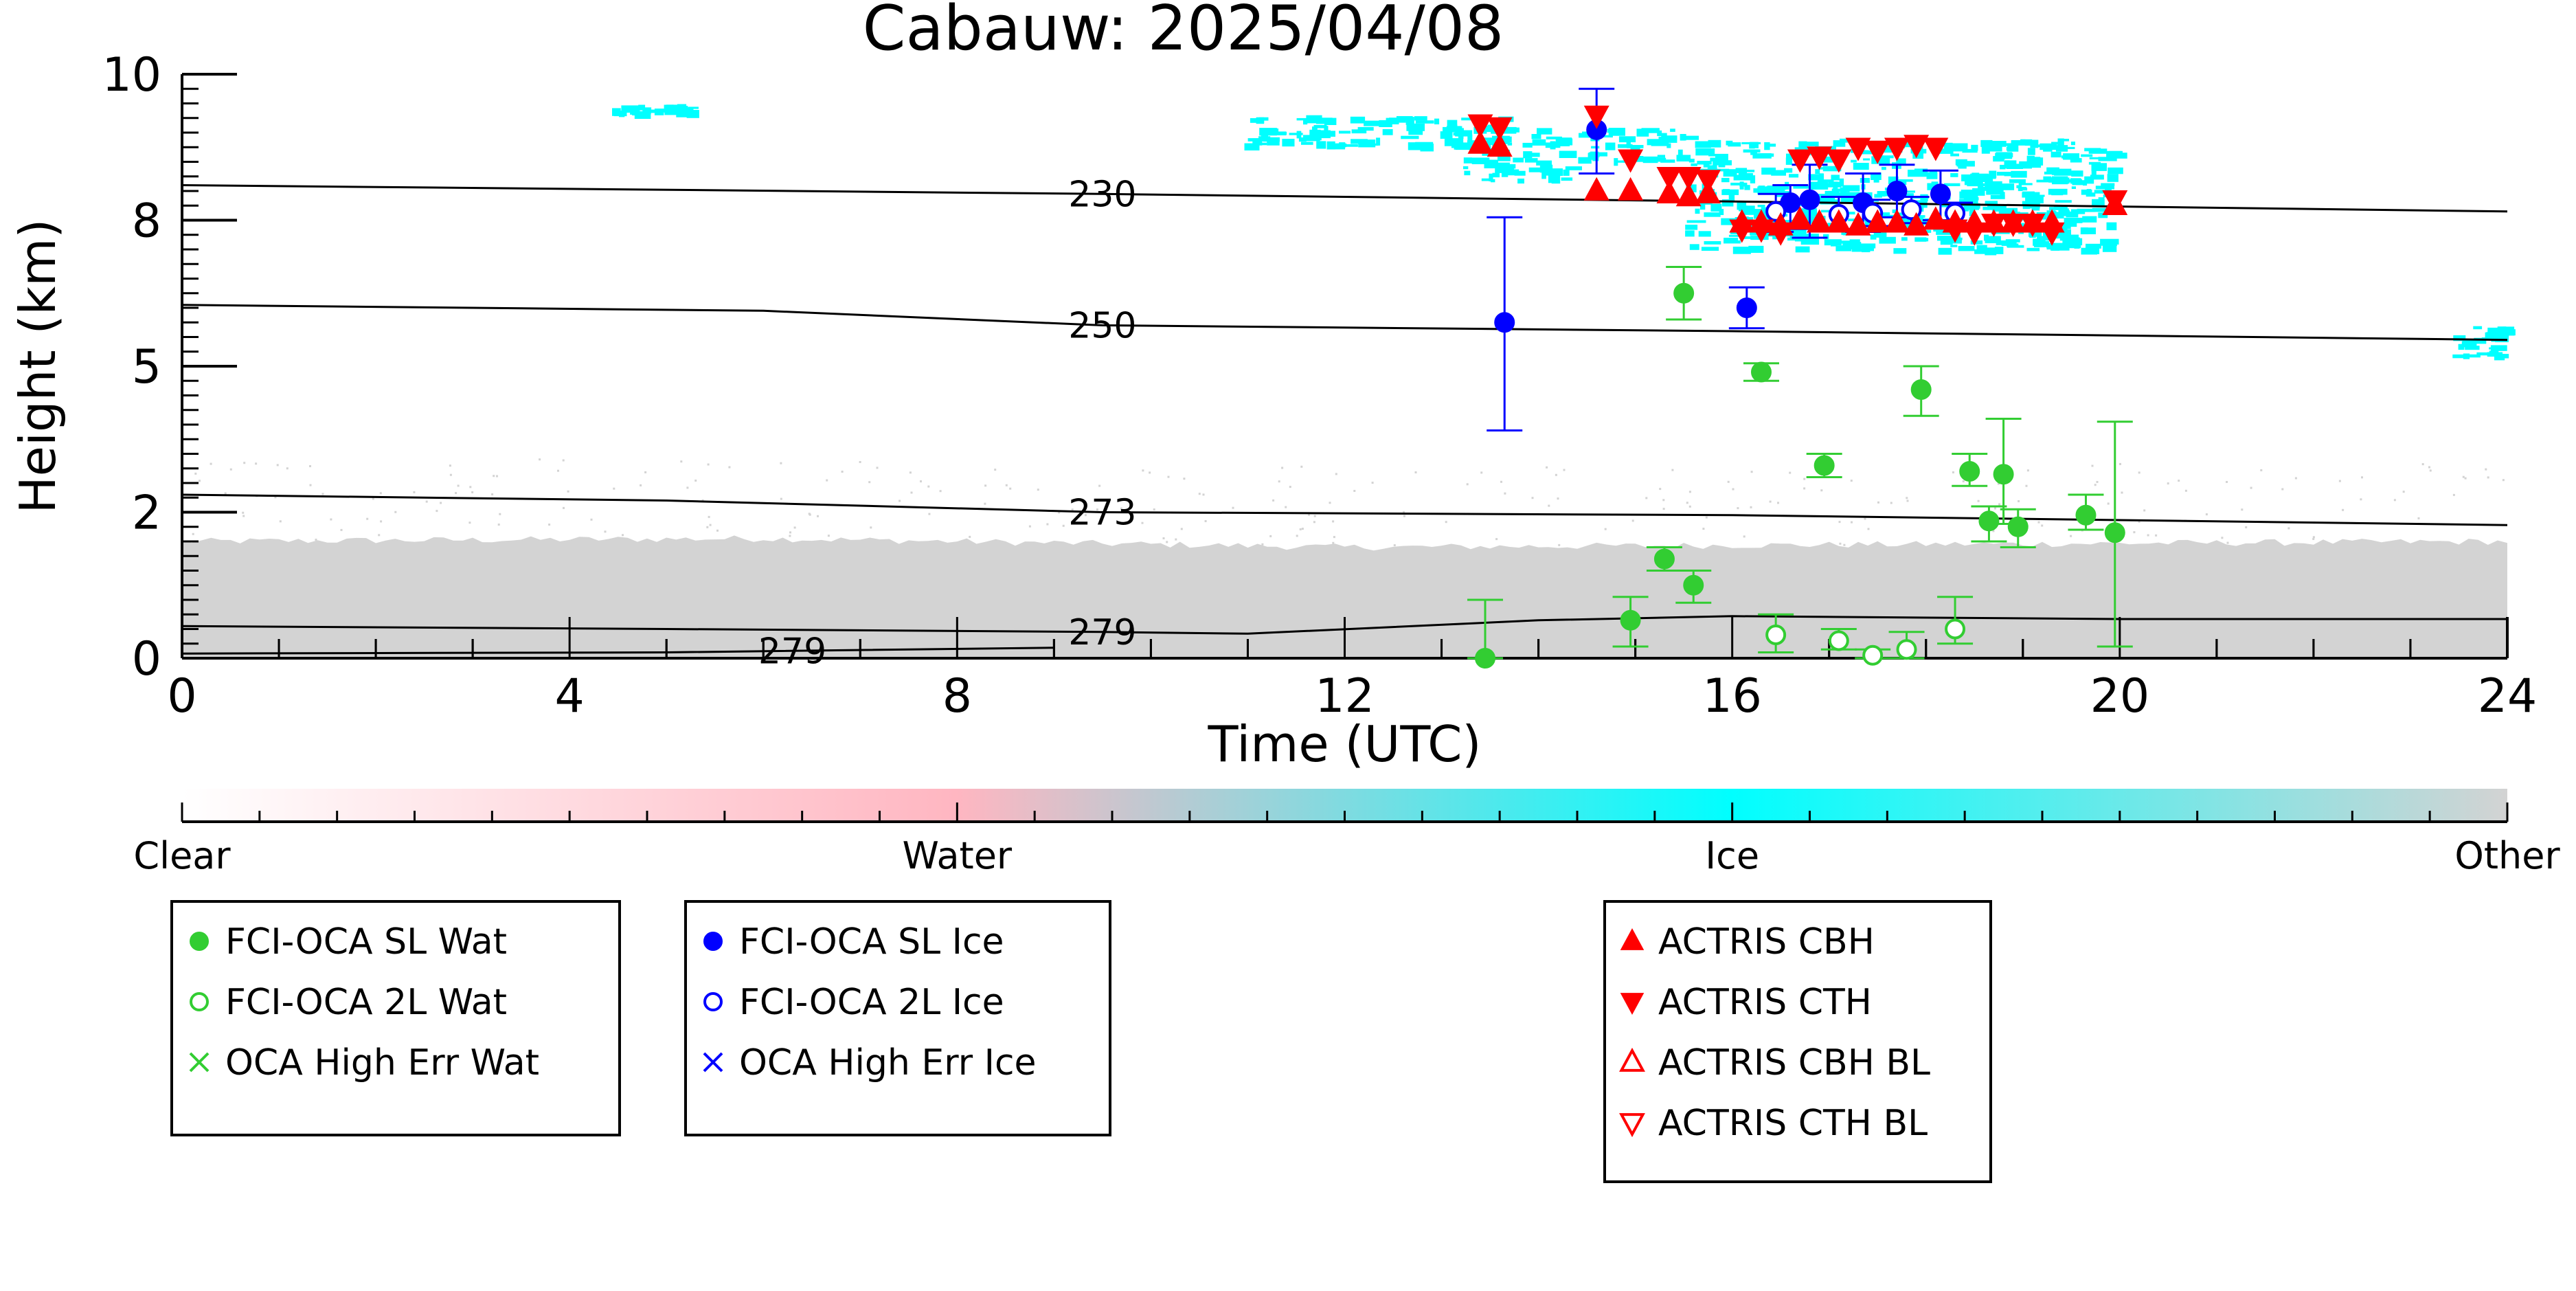 This screenshot has height=1291, width=2576. I want to click on x-axis-label: Time (UTC), so click(1344, 744).